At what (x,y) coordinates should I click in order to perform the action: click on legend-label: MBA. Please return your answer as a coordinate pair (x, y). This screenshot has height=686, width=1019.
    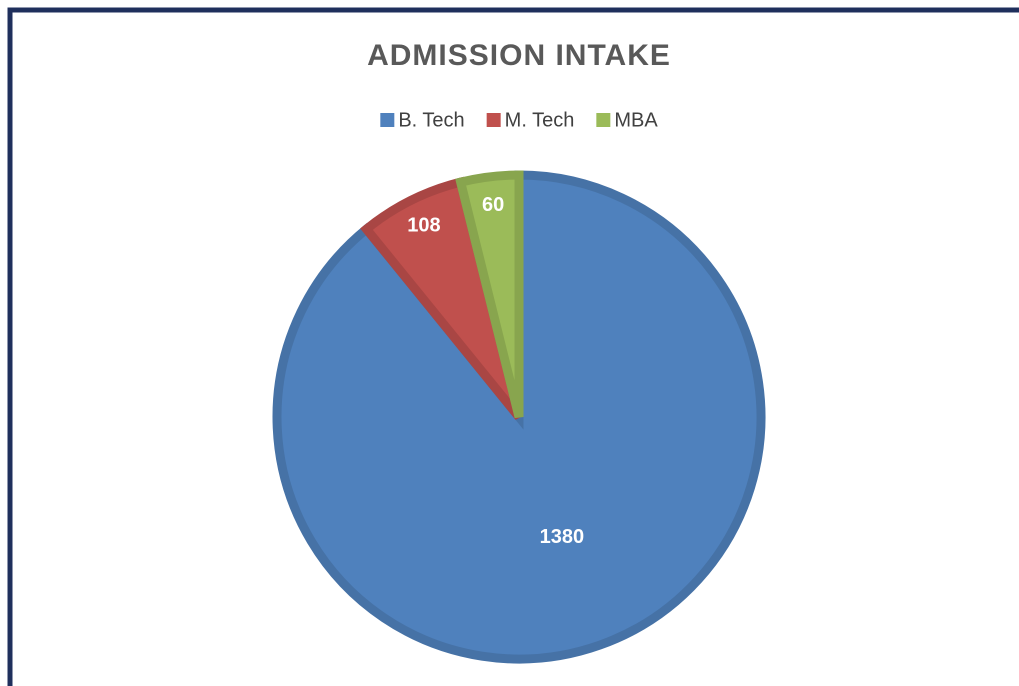
    Looking at the image, I should click on (636, 120).